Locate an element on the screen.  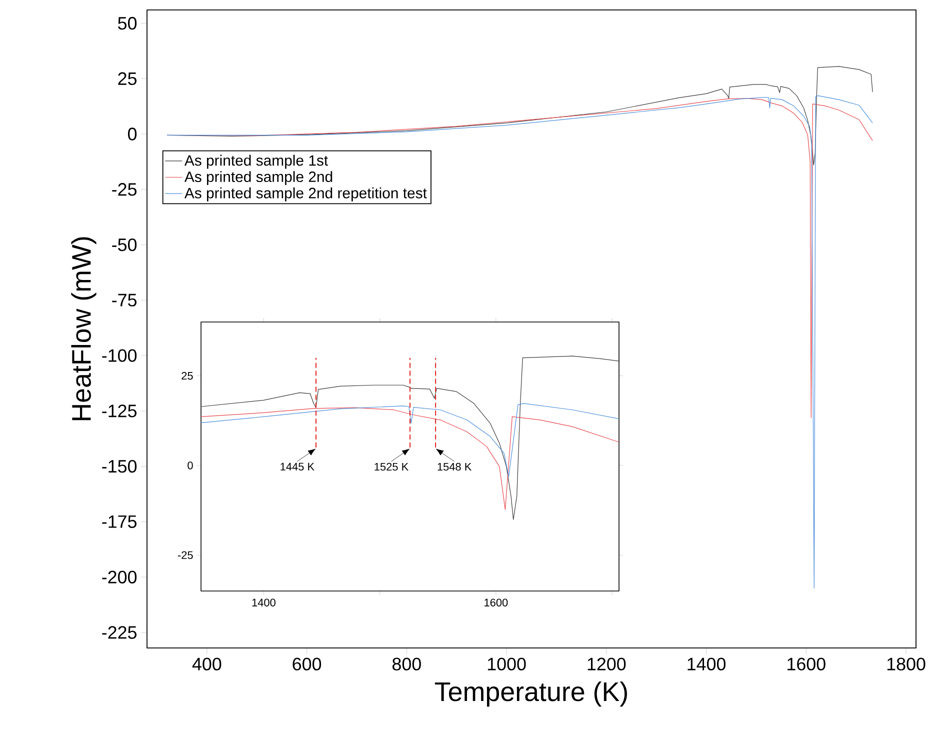
x-tick-label: 1200 is located at coordinates (607, 664).